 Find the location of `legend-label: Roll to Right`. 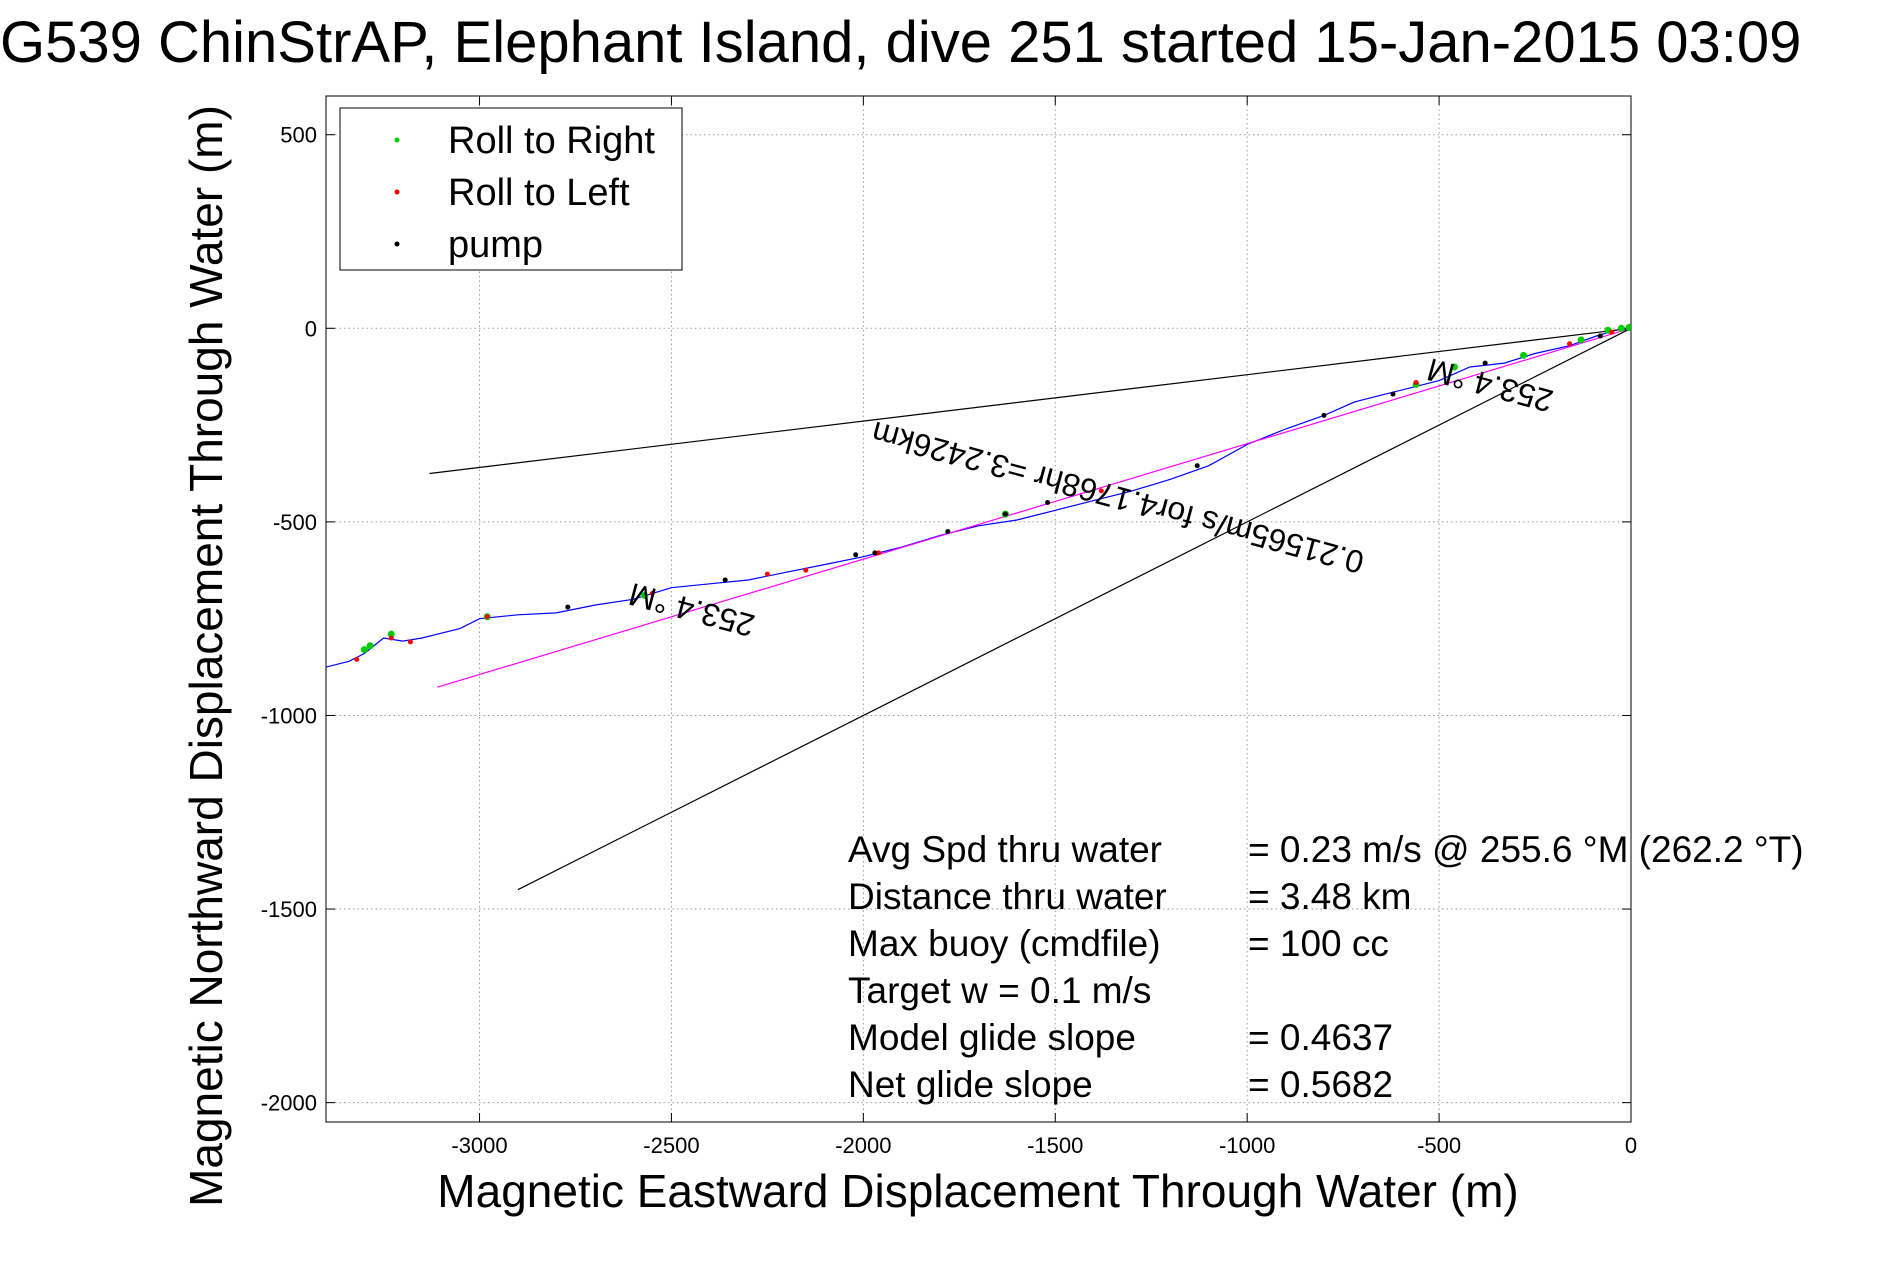

legend-label: Roll to Right is located at coordinates (551, 141).